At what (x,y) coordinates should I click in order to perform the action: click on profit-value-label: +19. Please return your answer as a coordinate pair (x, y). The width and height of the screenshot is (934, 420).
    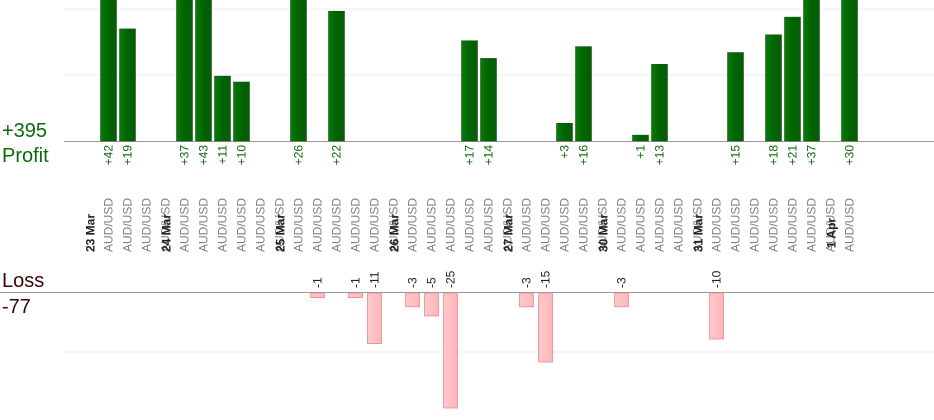
    Looking at the image, I should click on (128, 155).